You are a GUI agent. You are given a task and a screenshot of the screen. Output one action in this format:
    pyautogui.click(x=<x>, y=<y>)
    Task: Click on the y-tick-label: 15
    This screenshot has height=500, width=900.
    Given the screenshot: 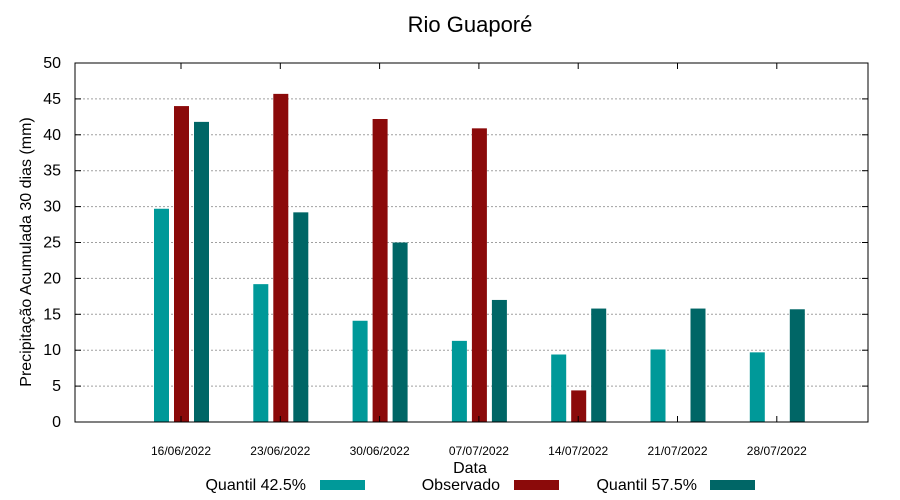 What is the action you would take?
    pyautogui.click(x=52, y=314)
    